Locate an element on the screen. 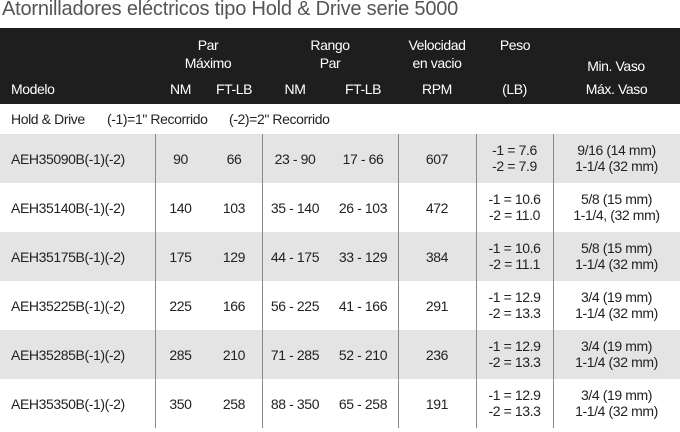 The height and width of the screenshot is (432, 680). table-cell: 103 is located at coordinates (234, 208).